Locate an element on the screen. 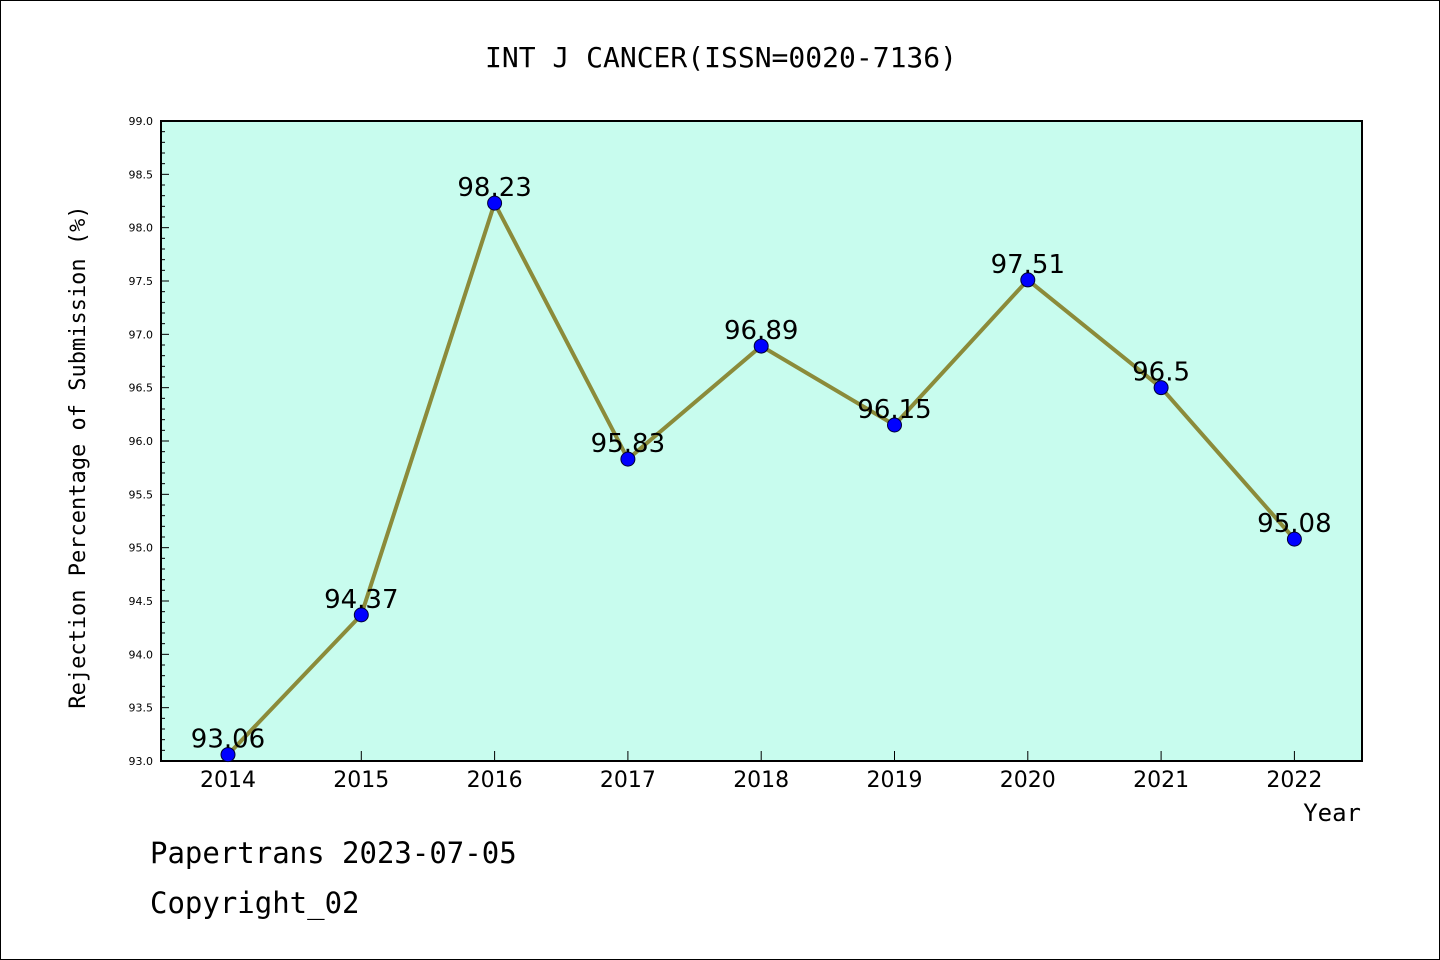 The height and width of the screenshot is (960, 1440). x-tick-label: 2015 is located at coordinates (361, 780).